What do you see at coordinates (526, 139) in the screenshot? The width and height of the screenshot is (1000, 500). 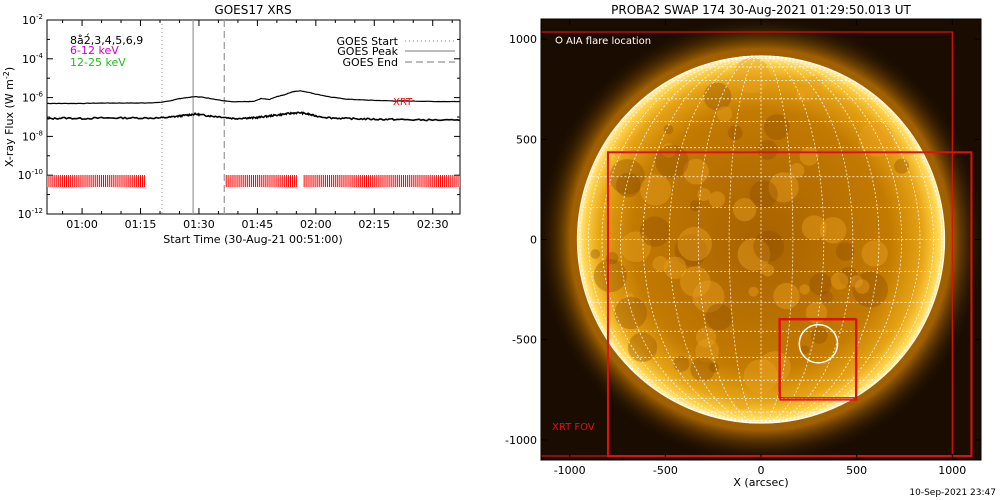 I see `swap-y-tick-label: 500` at bounding box center [526, 139].